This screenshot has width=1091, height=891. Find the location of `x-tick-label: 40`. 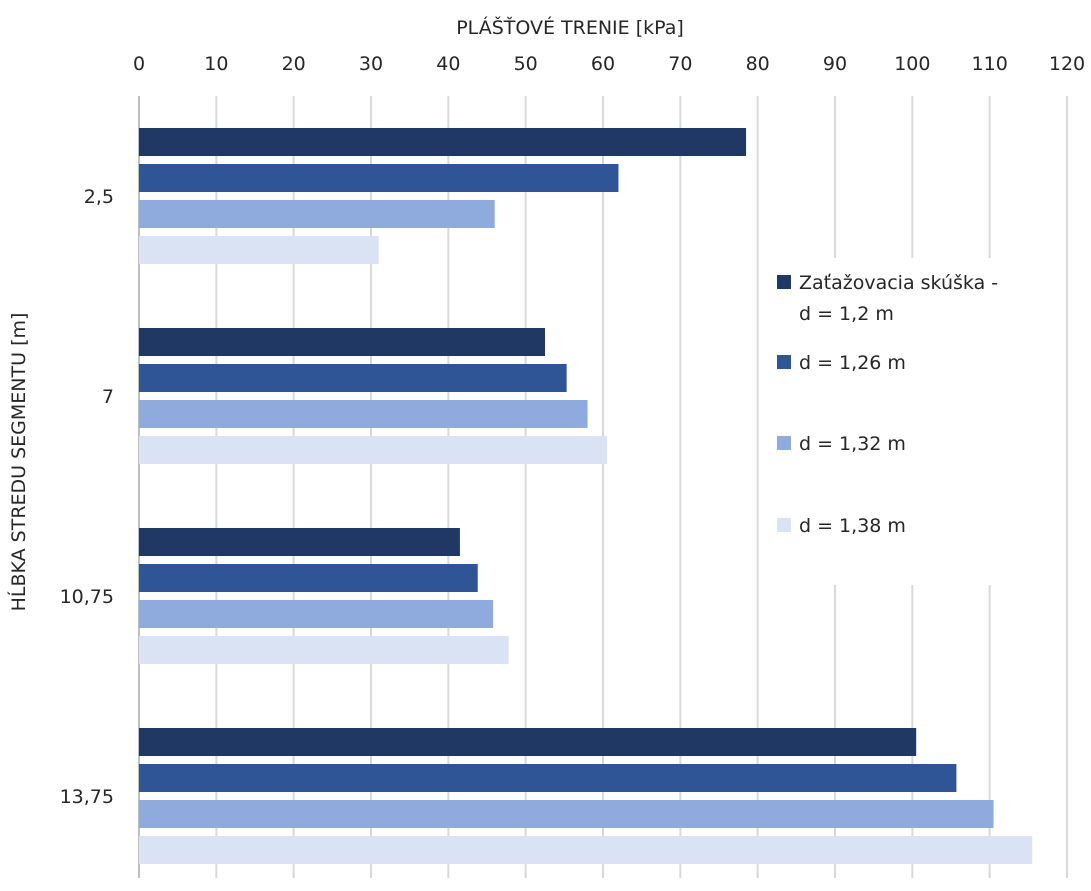

x-tick-label: 40 is located at coordinates (448, 64).